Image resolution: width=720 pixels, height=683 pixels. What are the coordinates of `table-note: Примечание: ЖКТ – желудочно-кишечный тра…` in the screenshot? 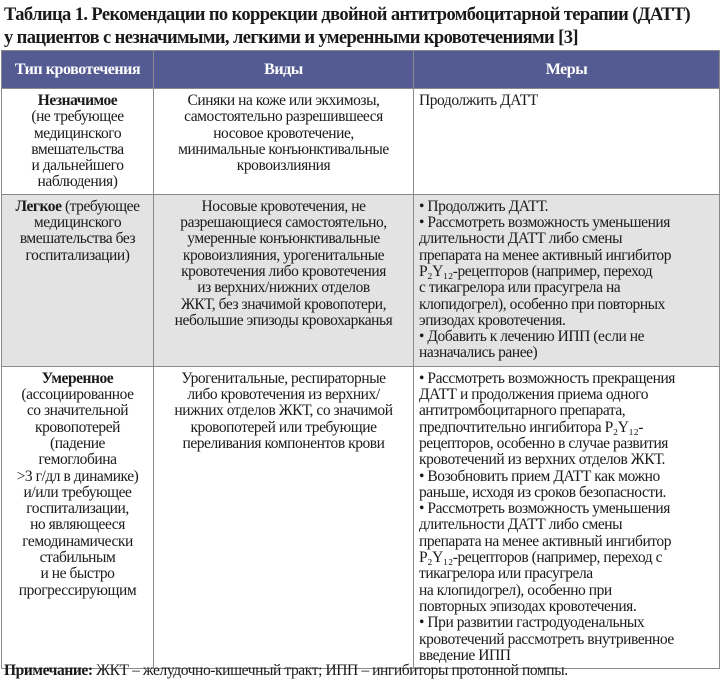 It's located at (286, 671).